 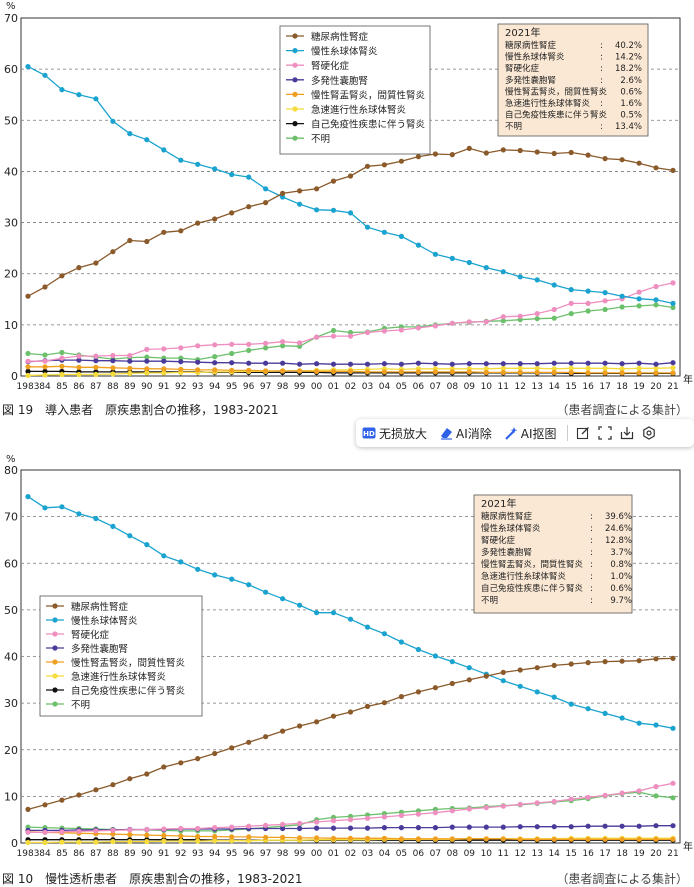 What do you see at coordinates (283, 854) in the screenshot?
I see `x-tick-label: 98` at bounding box center [283, 854].